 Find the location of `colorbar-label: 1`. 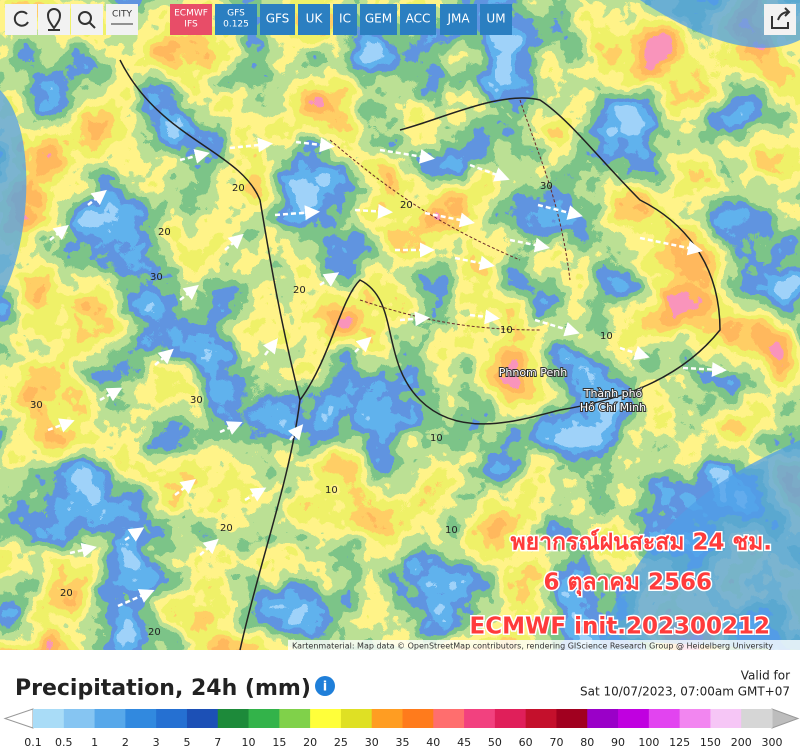

colorbar-label: 1 is located at coordinates (94, 742).